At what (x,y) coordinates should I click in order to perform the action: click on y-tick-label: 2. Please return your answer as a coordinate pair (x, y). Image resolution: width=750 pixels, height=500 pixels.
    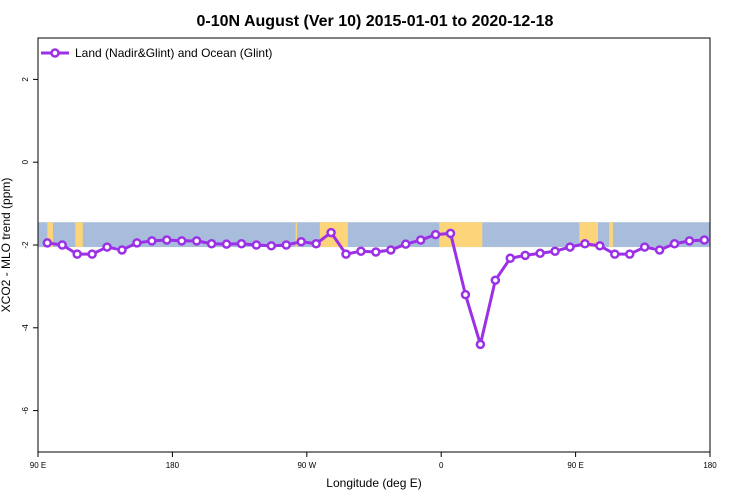
    Looking at the image, I should click on (25, 79).